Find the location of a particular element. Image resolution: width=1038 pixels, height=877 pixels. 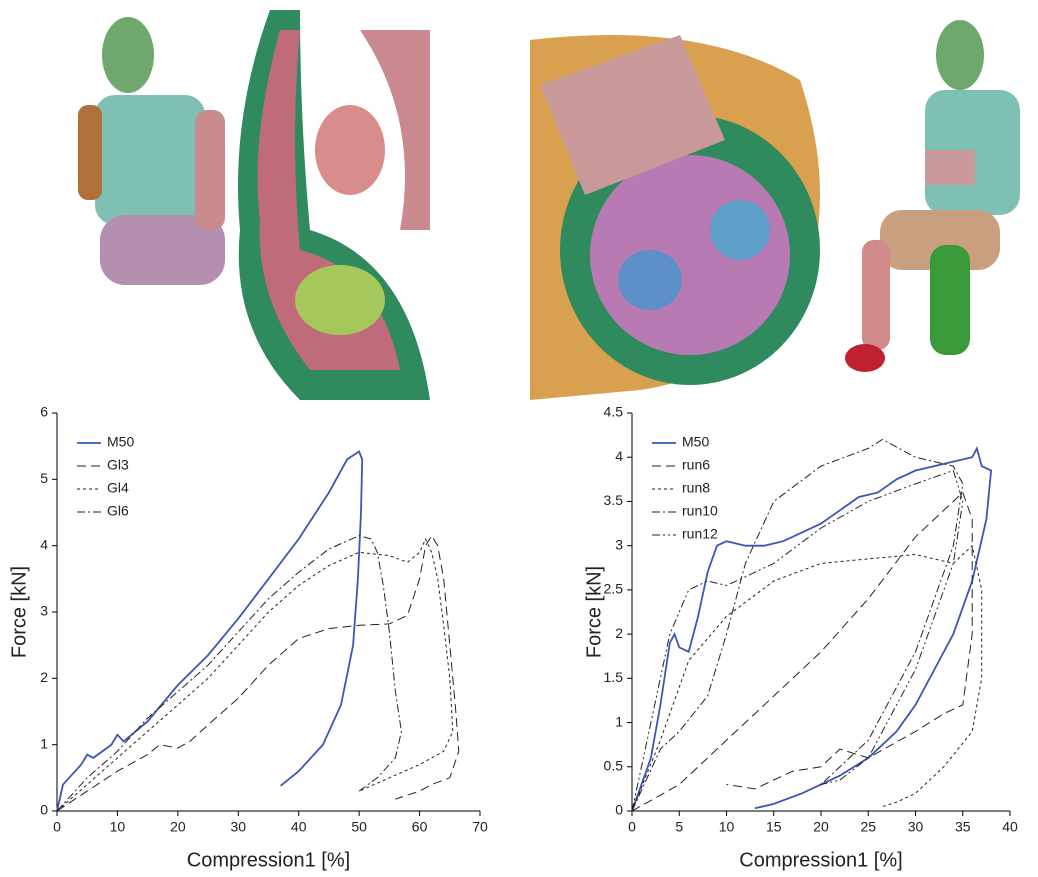

legend-label: run6 is located at coordinates (696, 465).